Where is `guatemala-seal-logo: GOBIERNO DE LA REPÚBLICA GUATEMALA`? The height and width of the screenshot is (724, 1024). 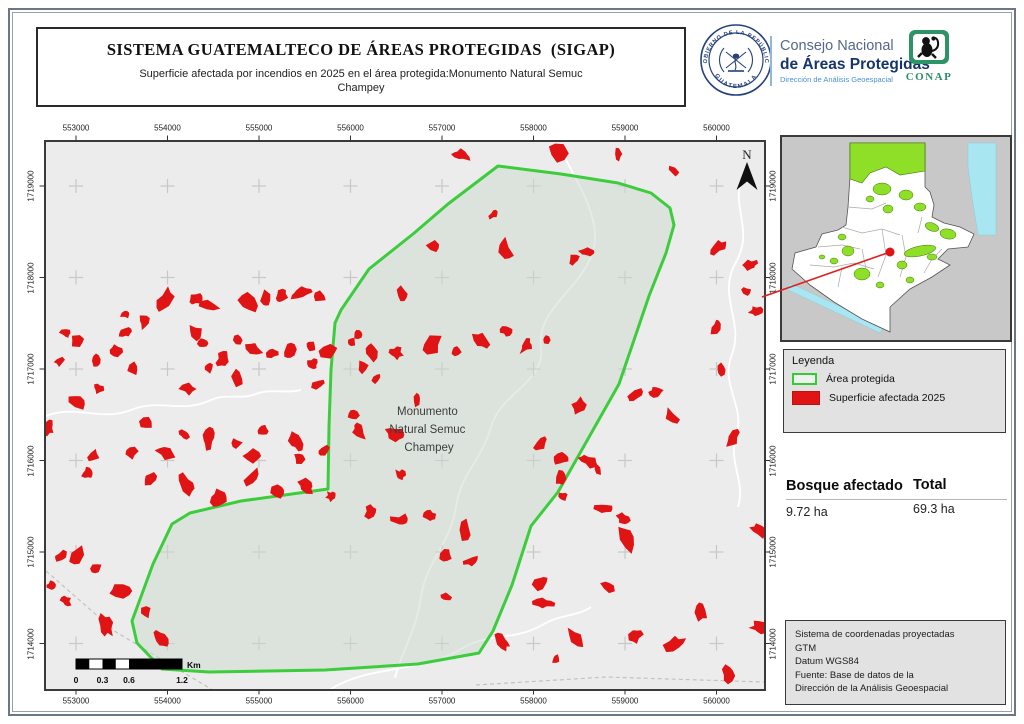
guatemala-seal-logo: GOBIERNO DE LA REPÚBLICA GUATEMALA is located at coordinates (735, 59).